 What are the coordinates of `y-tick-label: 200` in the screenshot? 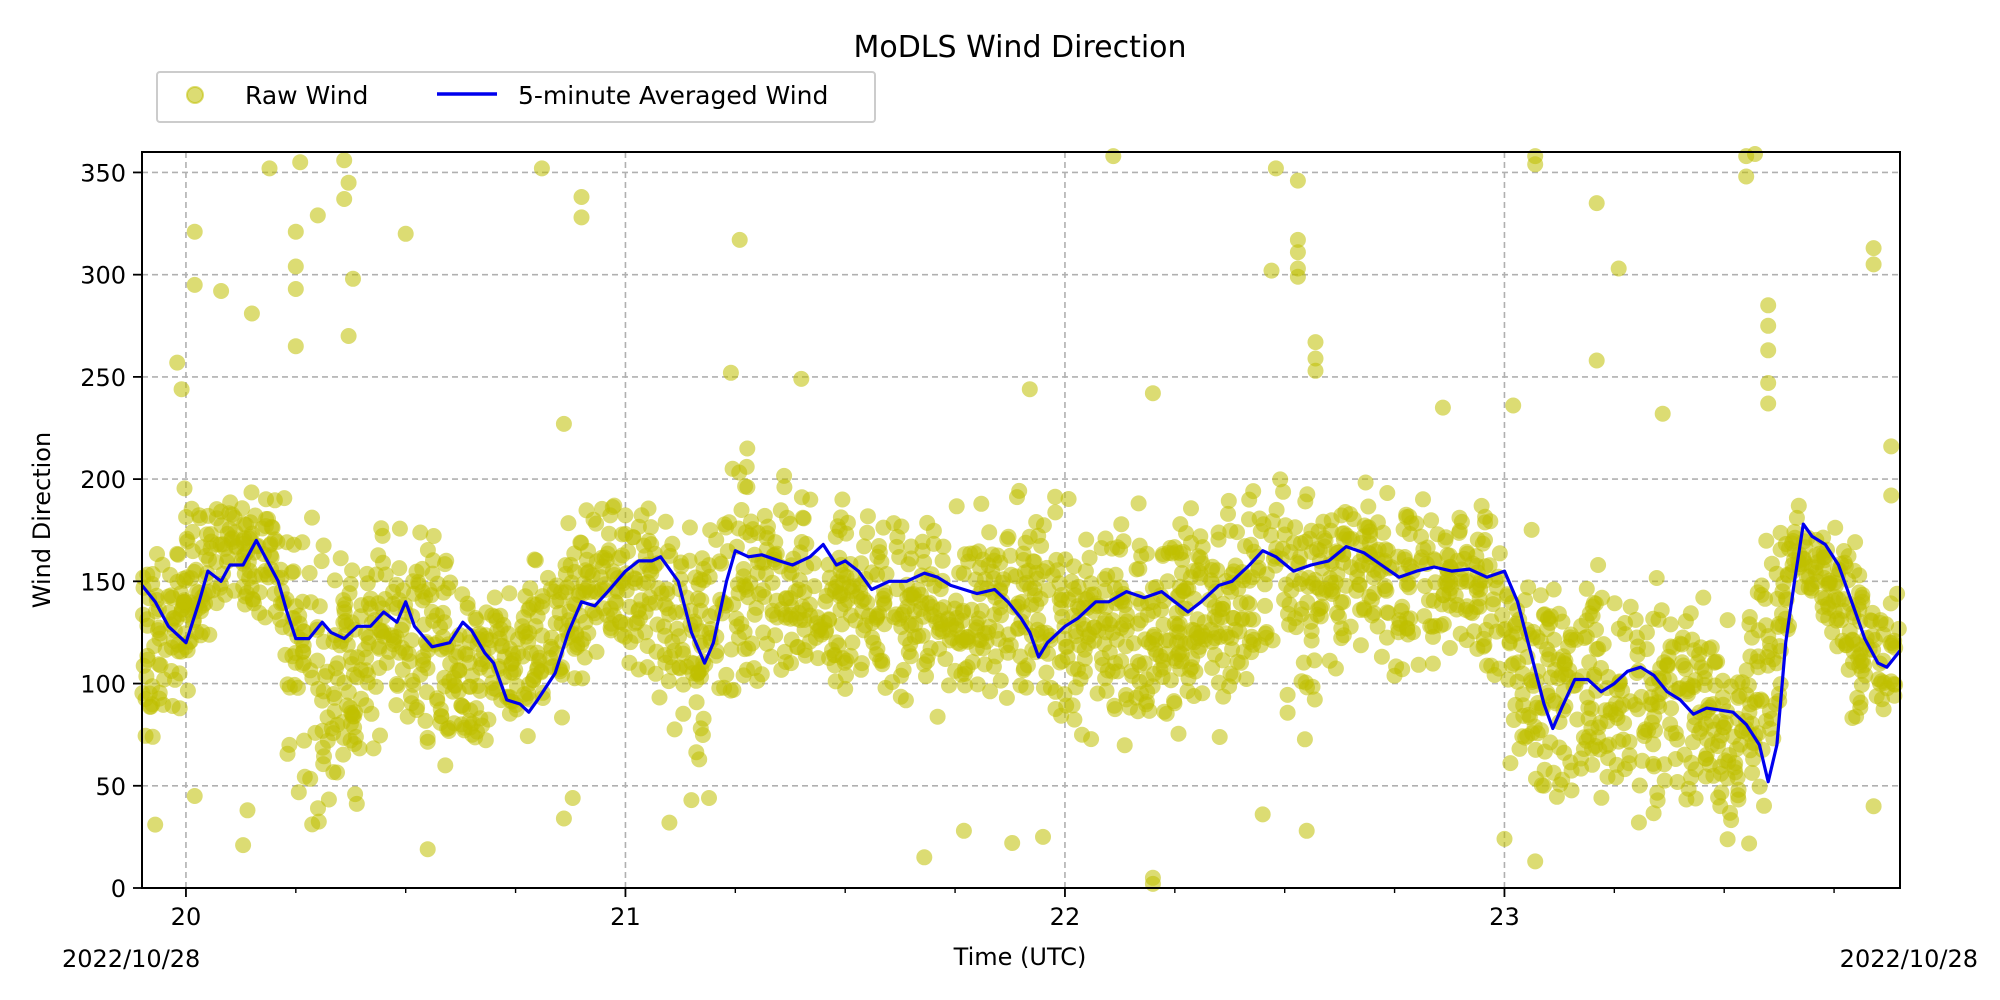 It's located at (103, 480).